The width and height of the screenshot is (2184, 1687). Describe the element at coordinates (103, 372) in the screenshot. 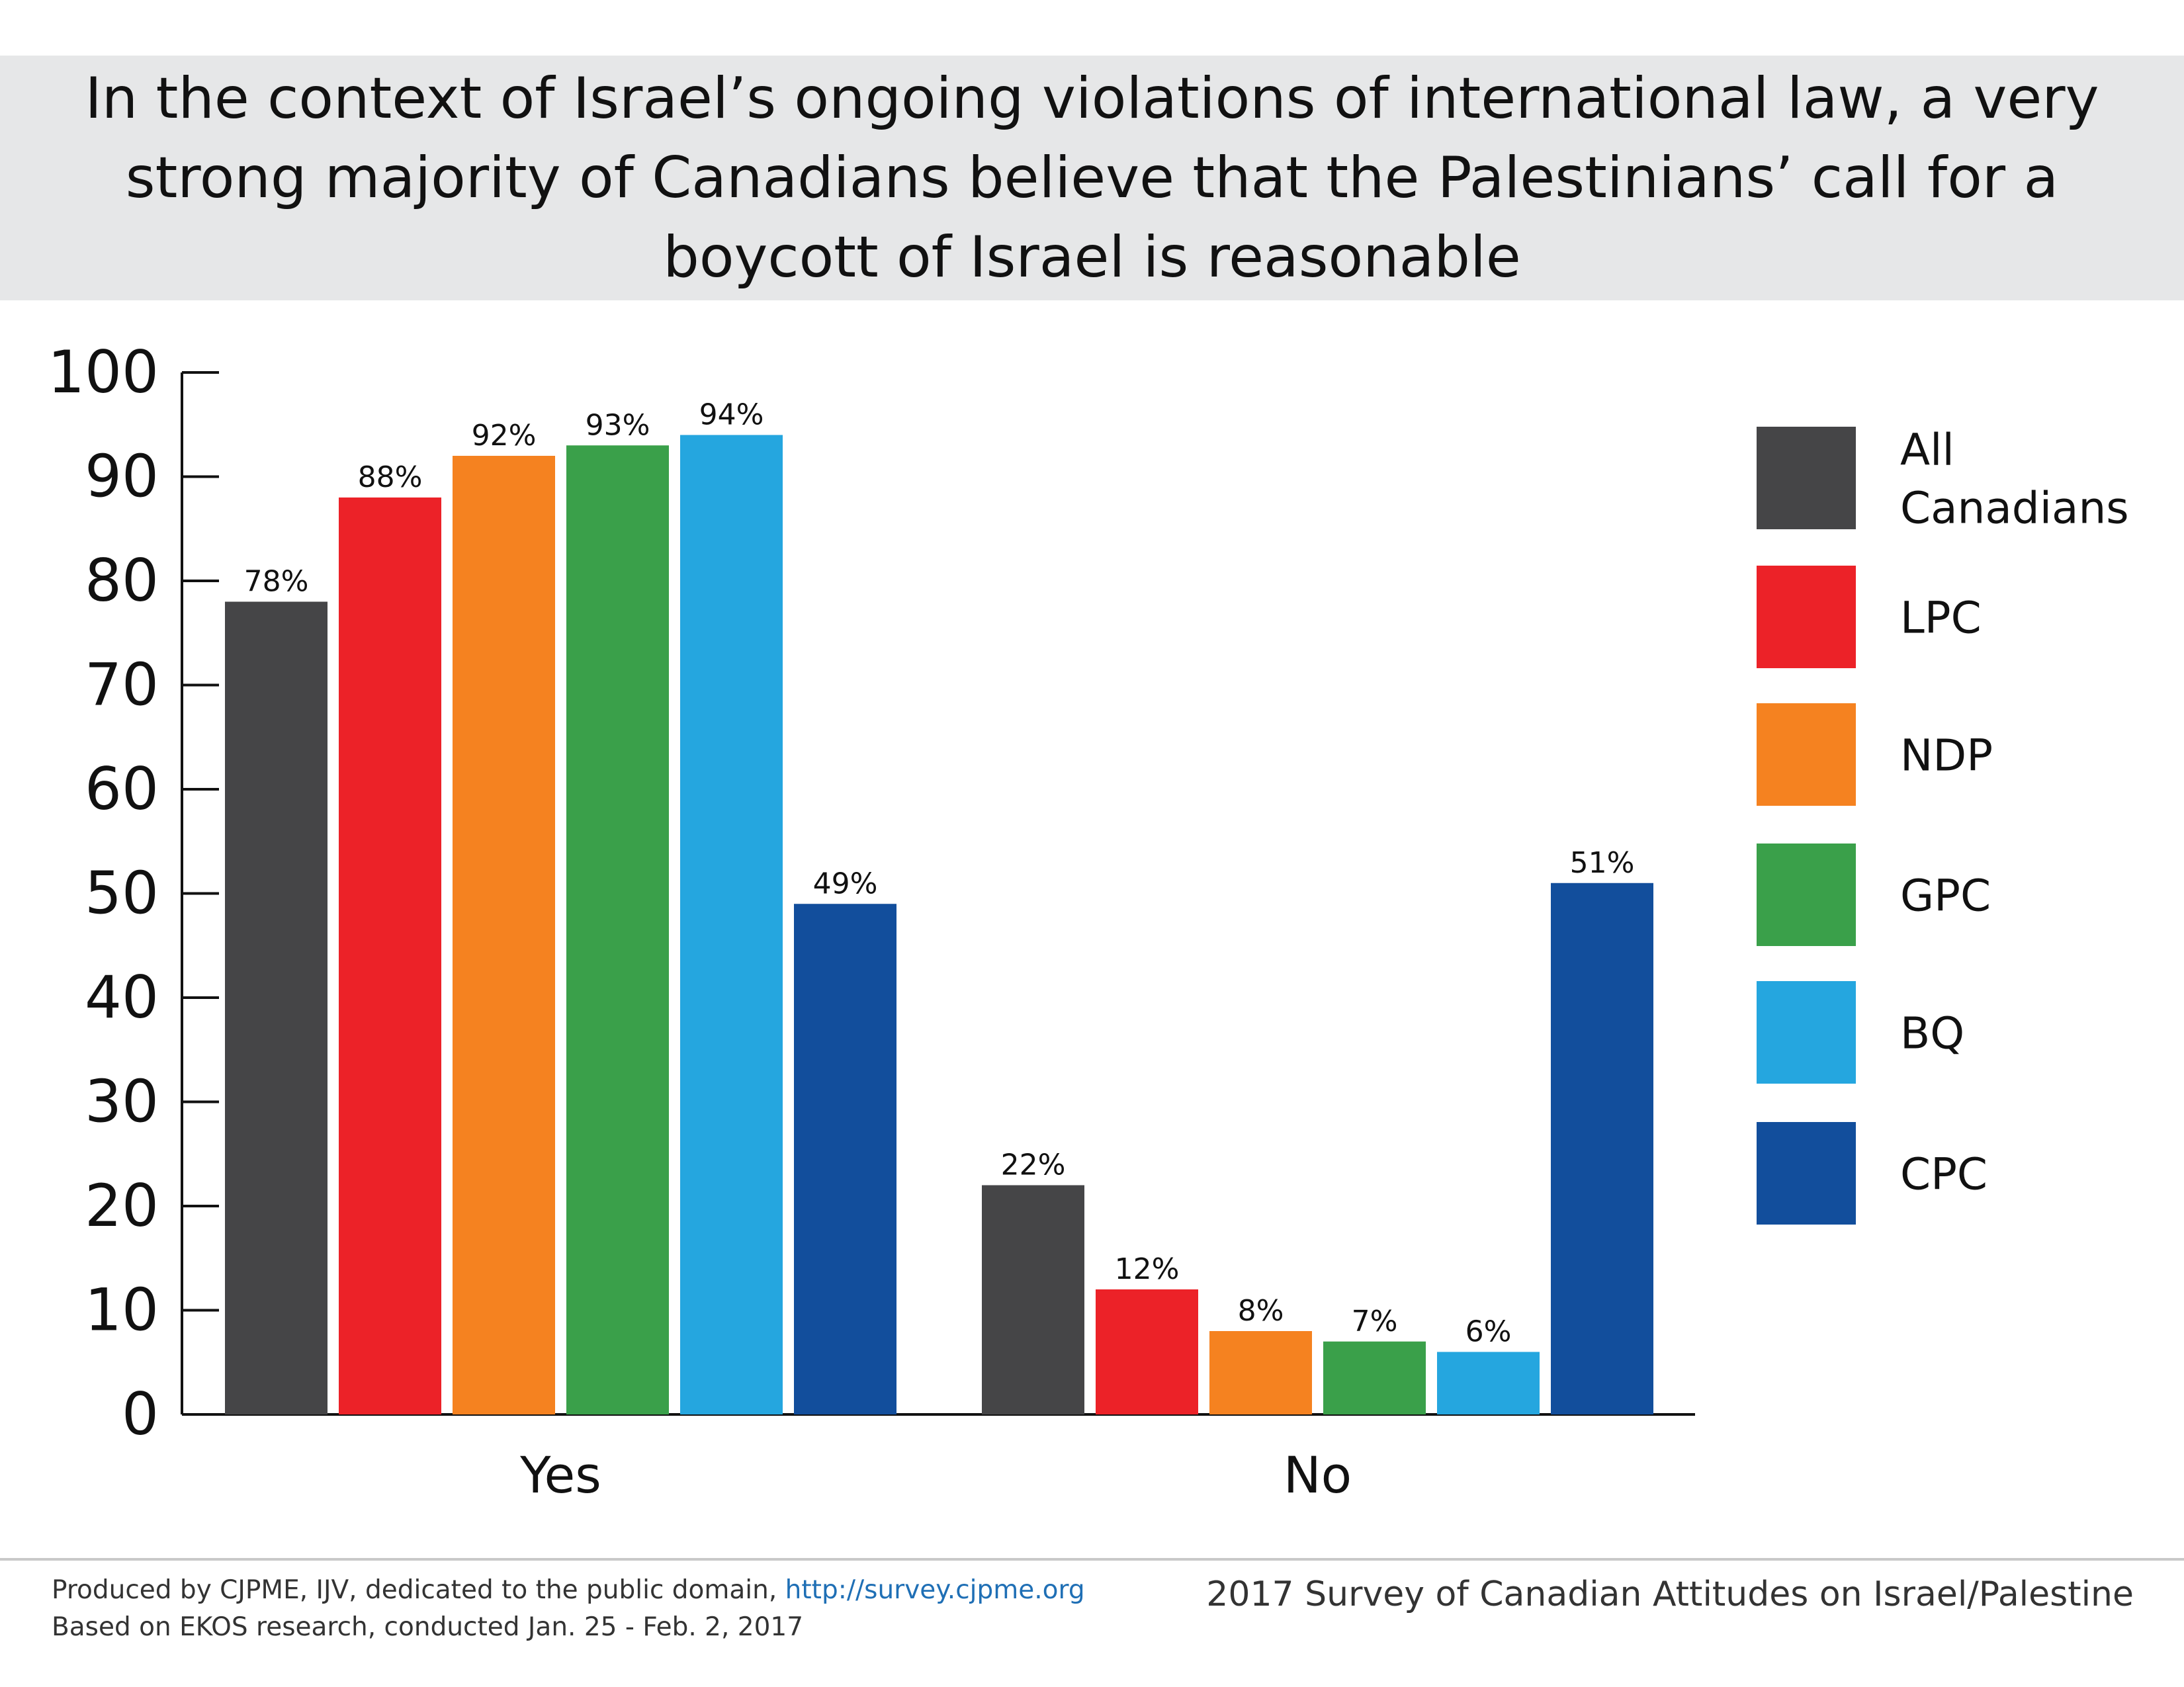

I see `y-tick-label: 100` at that location.